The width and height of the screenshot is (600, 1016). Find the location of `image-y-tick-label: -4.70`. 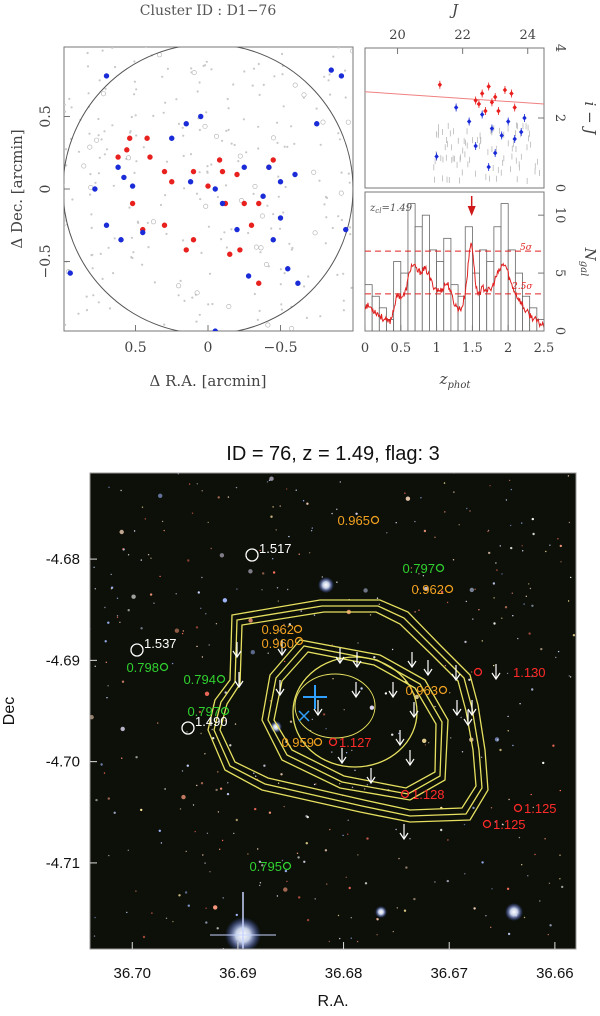

image-y-tick-label: -4.70 is located at coordinates (63, 762).